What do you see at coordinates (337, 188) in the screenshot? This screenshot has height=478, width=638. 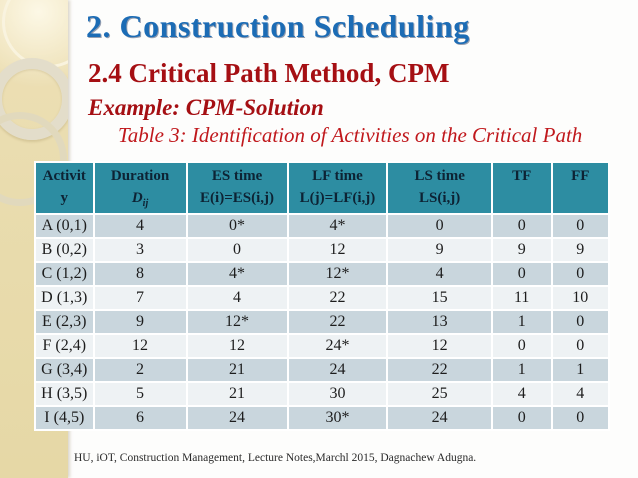 I see `column-header: LF time L(j)=LF(i,j)` at bounding box center [337, 188].